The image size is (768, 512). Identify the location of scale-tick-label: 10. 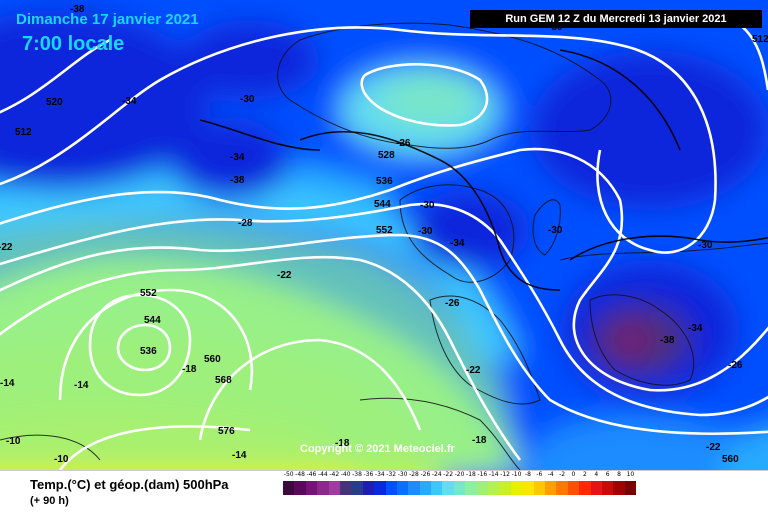
(630, 474).